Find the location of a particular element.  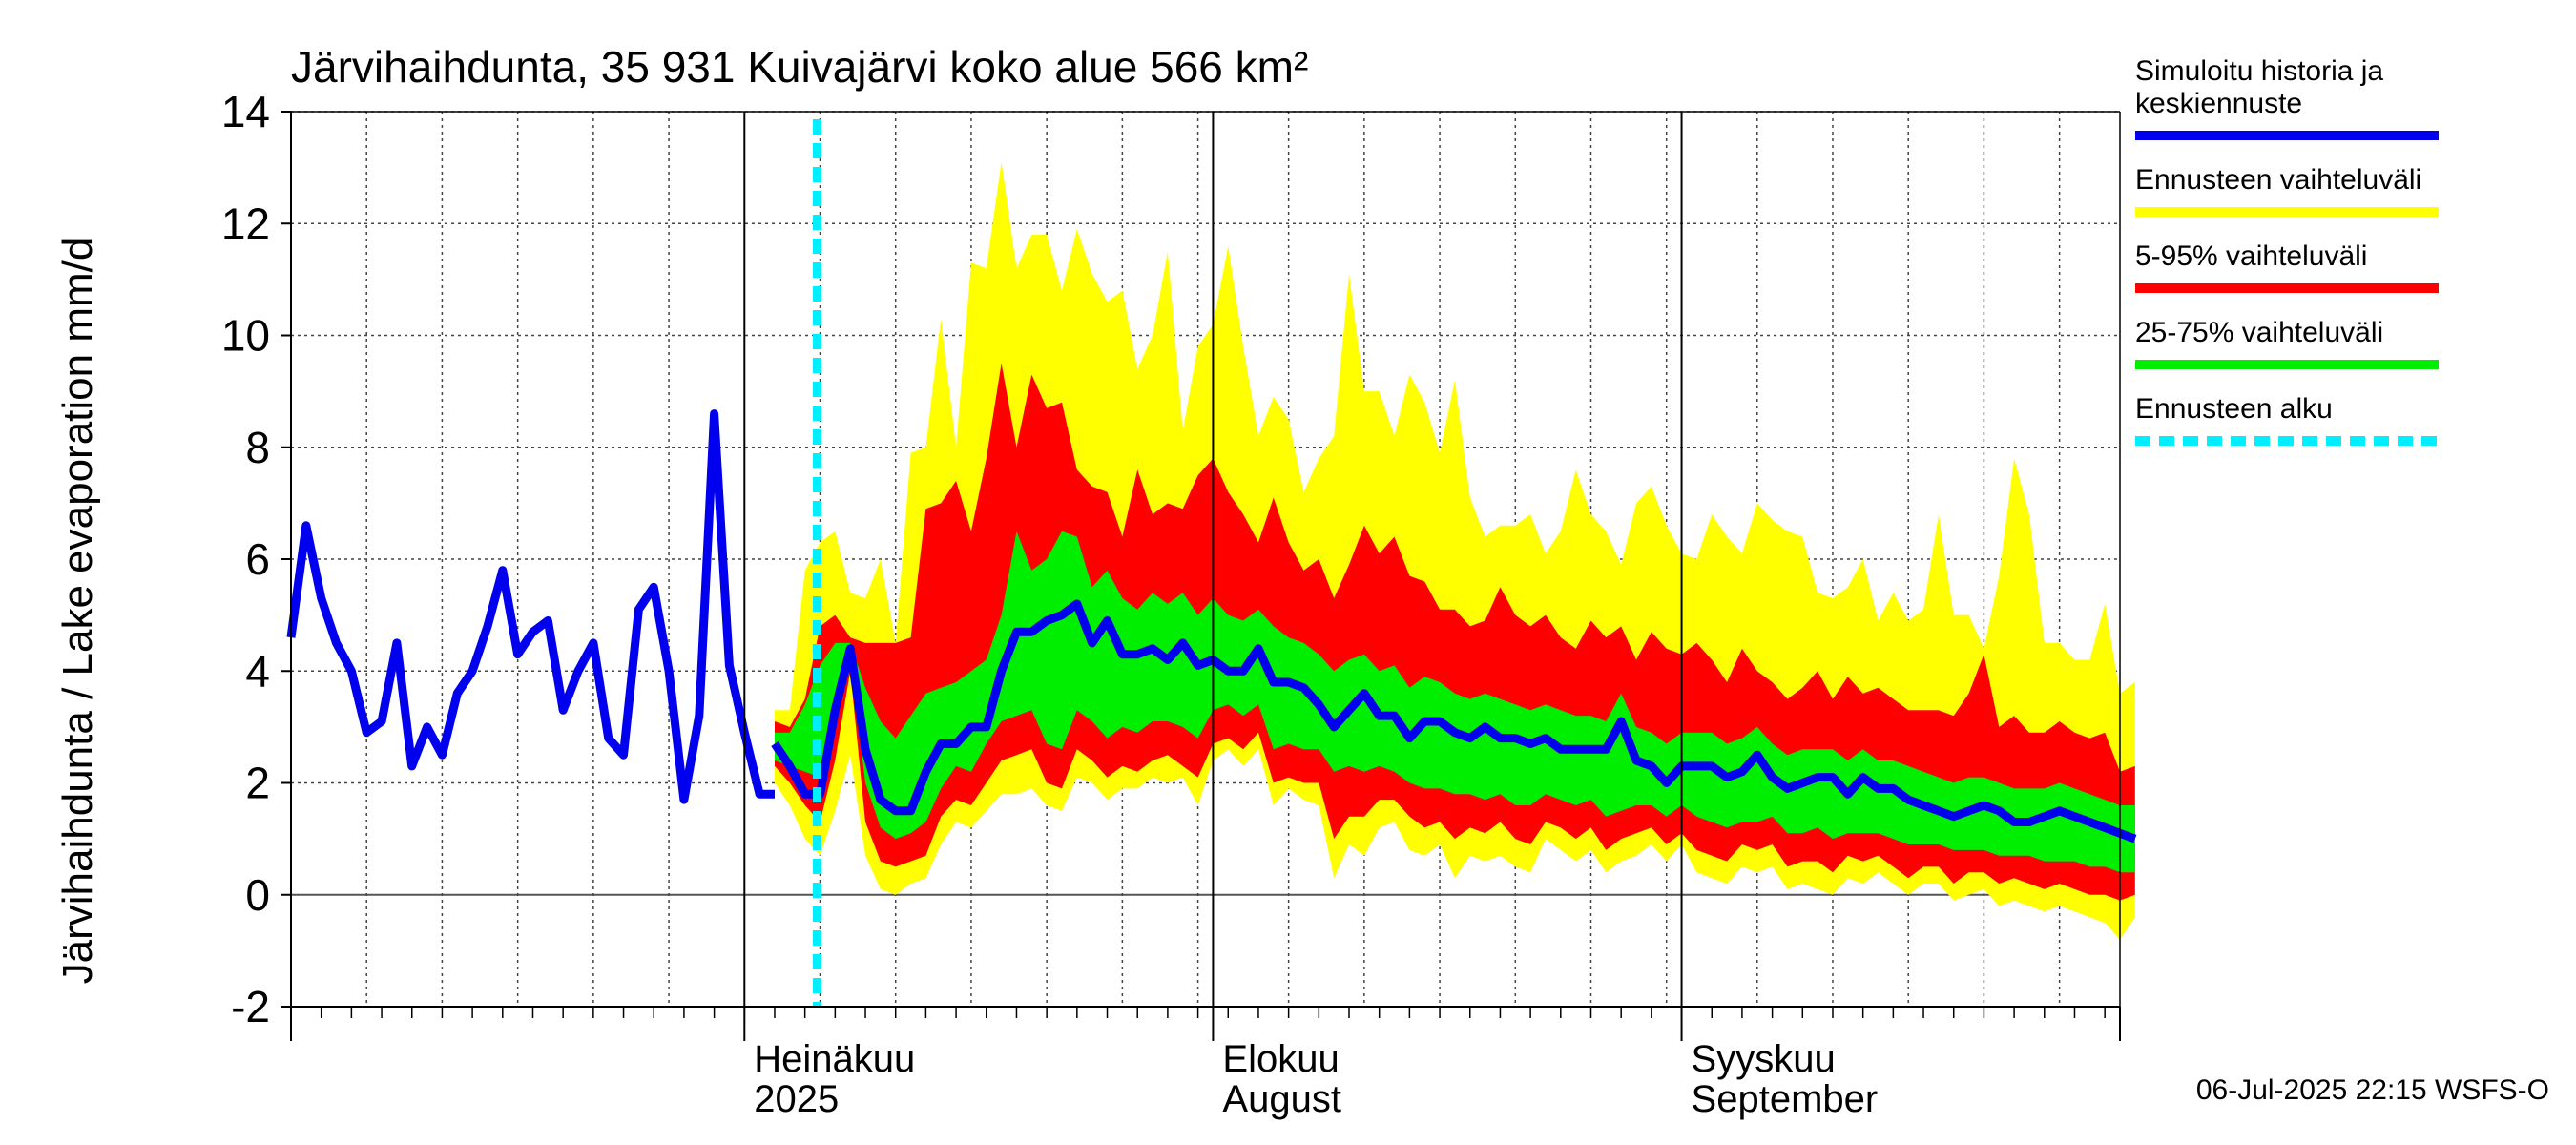

legend-label: Simuloitu historia ja keskiennuste is located at coordinates (2259, 87).